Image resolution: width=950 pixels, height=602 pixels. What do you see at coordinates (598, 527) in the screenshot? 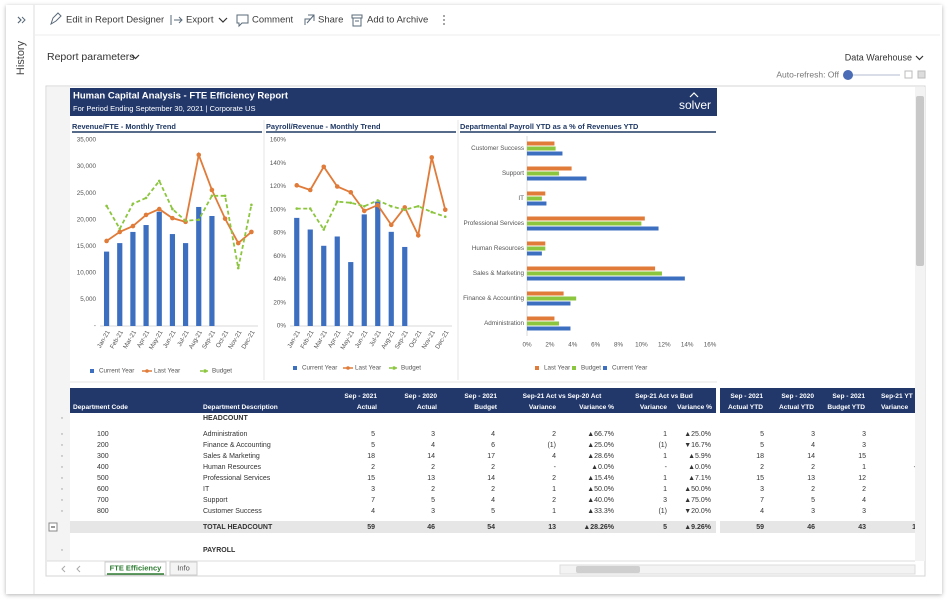
I see `table-cell: ▲28.26%` at bounding box center [598, 527].